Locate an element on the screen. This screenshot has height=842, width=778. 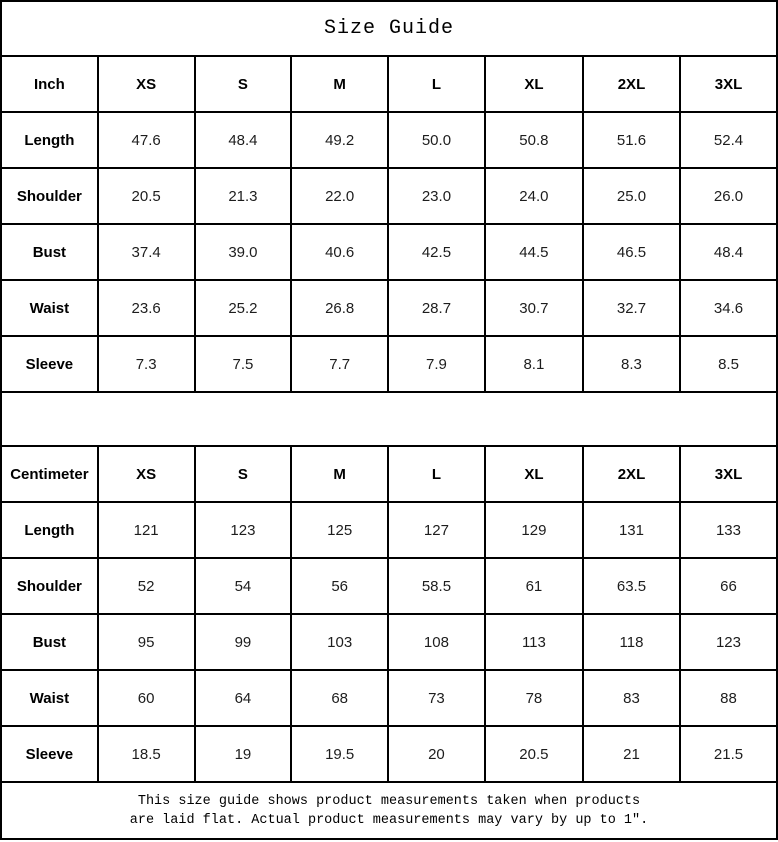
size-value-cell: 61 is located at coordinates (533, 586).